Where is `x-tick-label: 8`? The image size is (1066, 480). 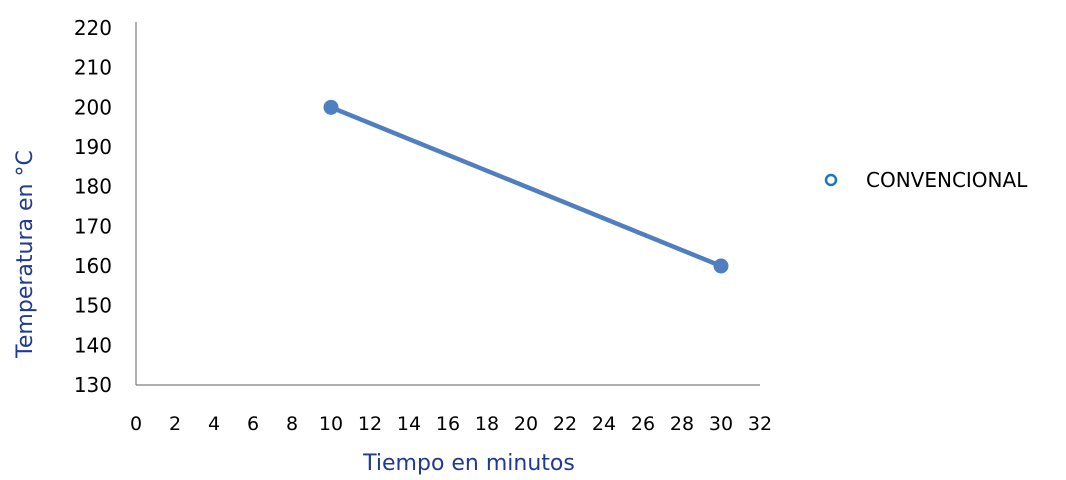
x-tick-label: 8 is located at coordinates (292, 424).